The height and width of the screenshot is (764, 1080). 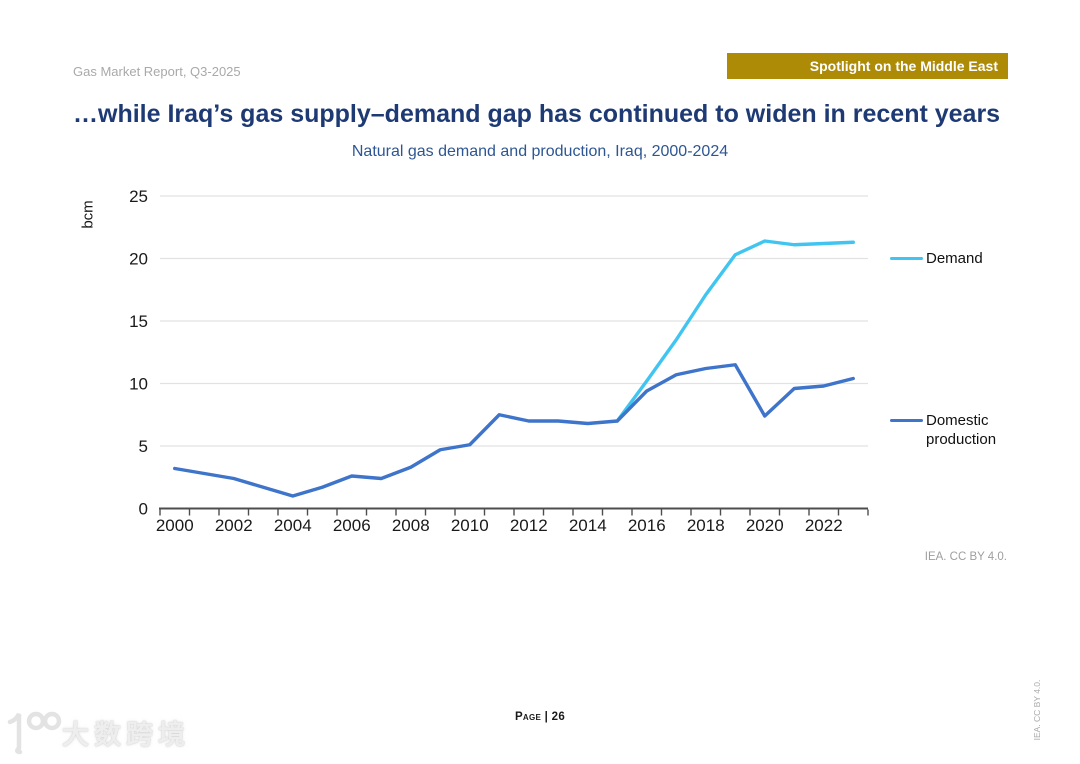 I want to click on legend-item-domestic-production: Domestic production, so click(x=954, y=430).